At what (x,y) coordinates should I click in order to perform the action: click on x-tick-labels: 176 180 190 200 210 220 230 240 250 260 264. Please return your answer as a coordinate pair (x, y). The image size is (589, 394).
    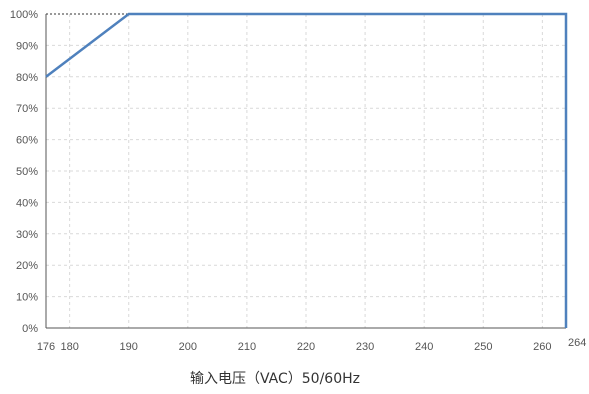
    Looking at the image, I should click on (312, 345).